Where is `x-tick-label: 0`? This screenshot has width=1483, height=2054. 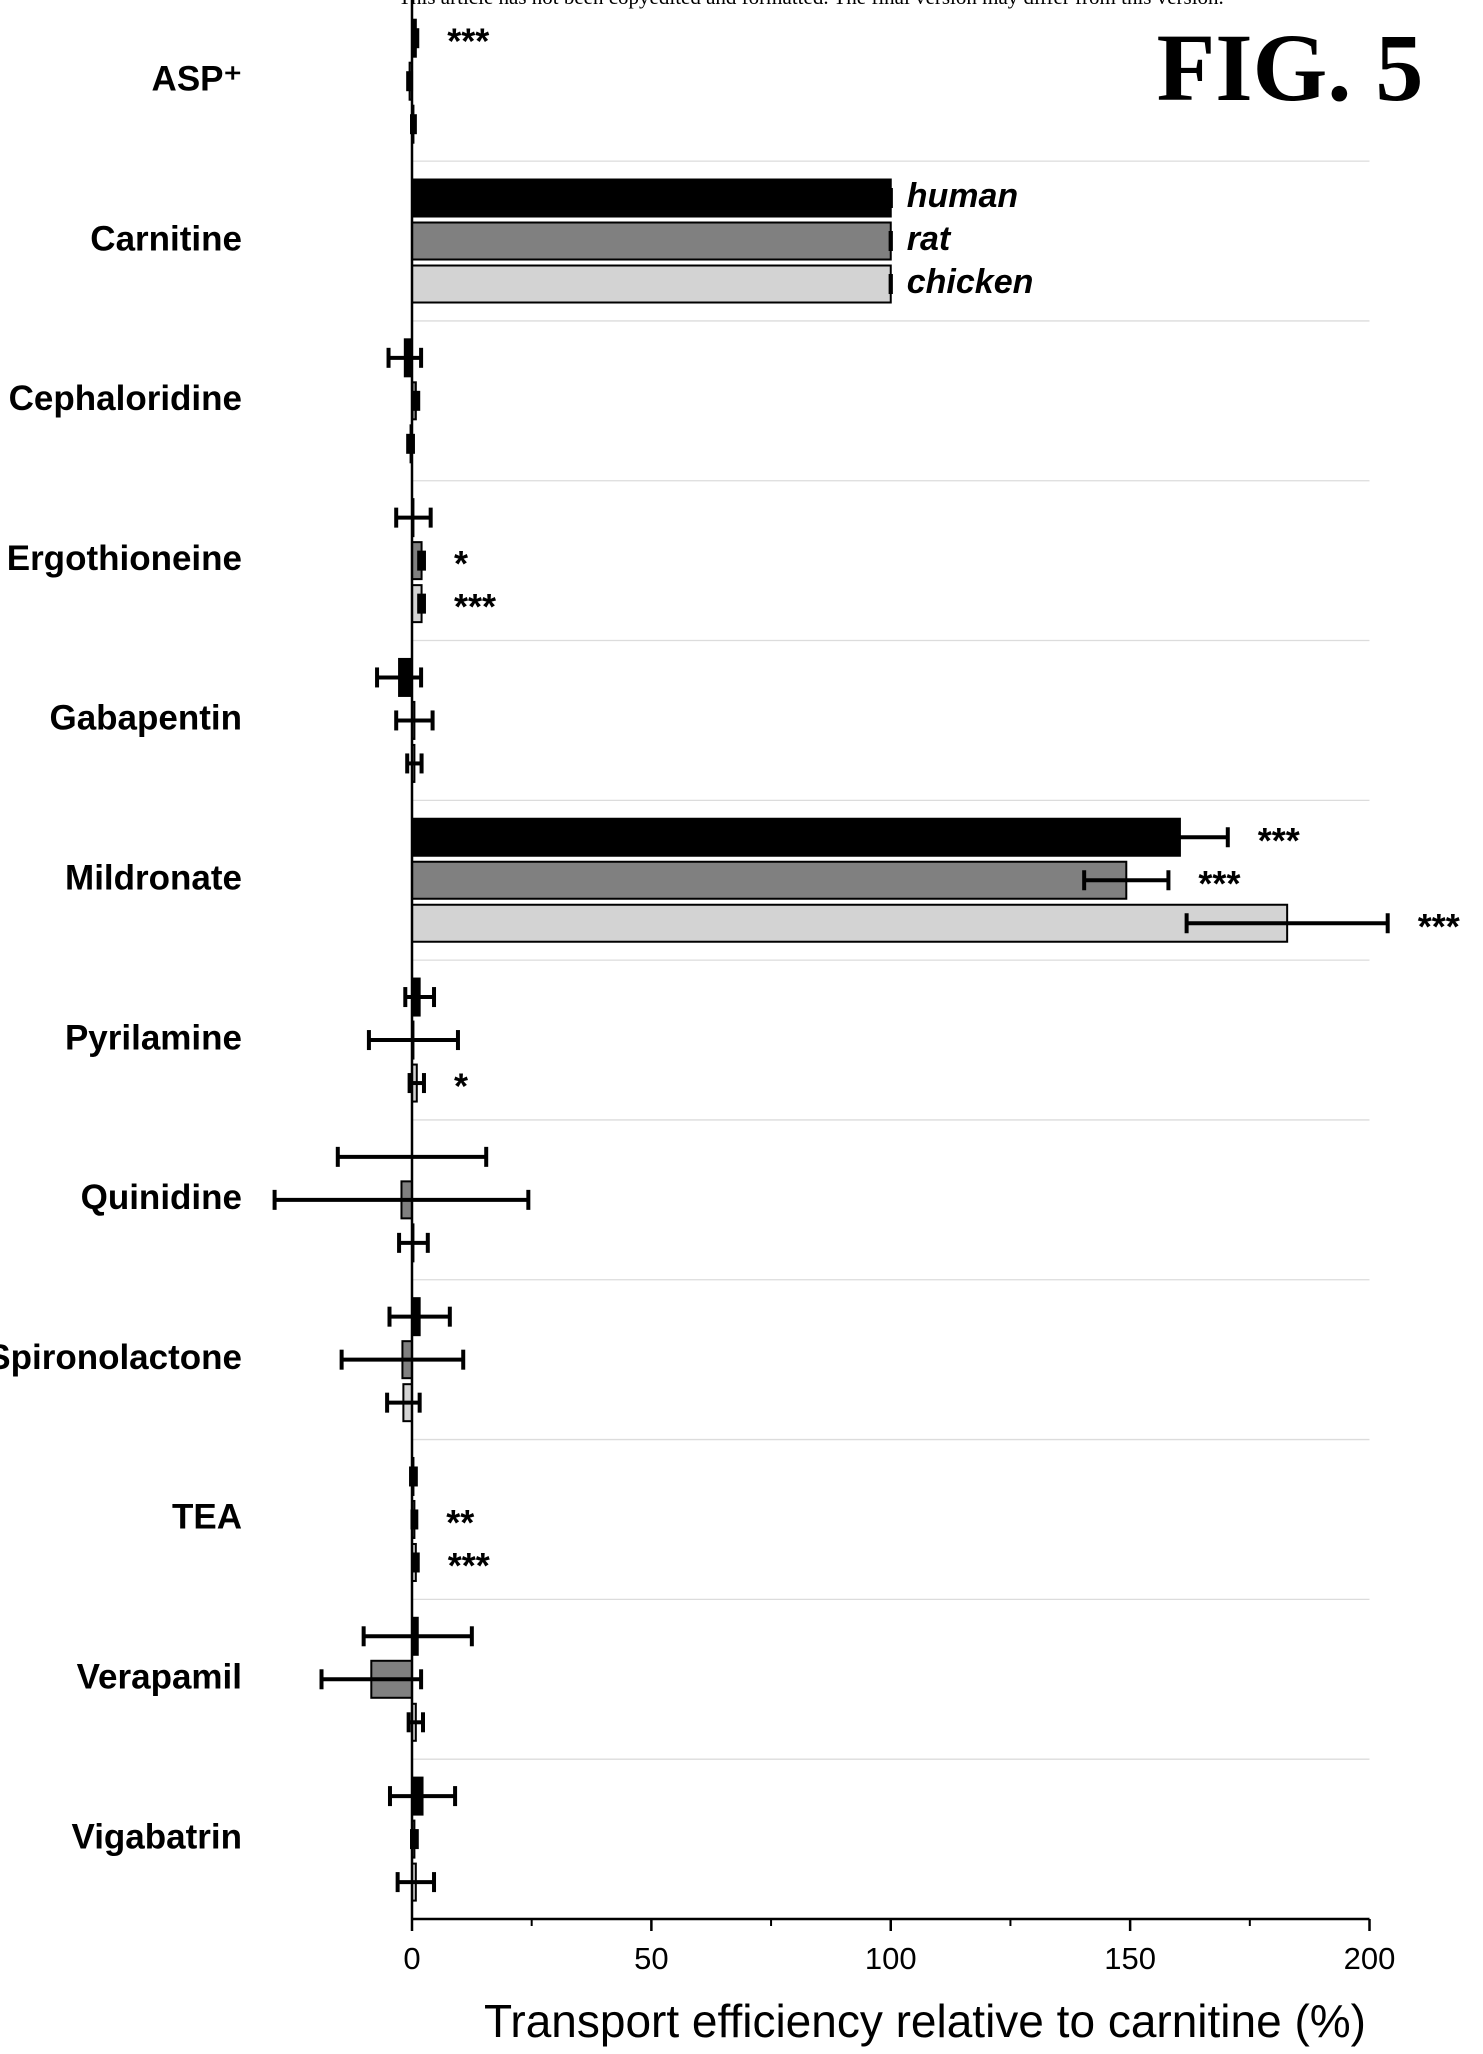 x-tick-label: 0 is located at coordinates (411, 1958).